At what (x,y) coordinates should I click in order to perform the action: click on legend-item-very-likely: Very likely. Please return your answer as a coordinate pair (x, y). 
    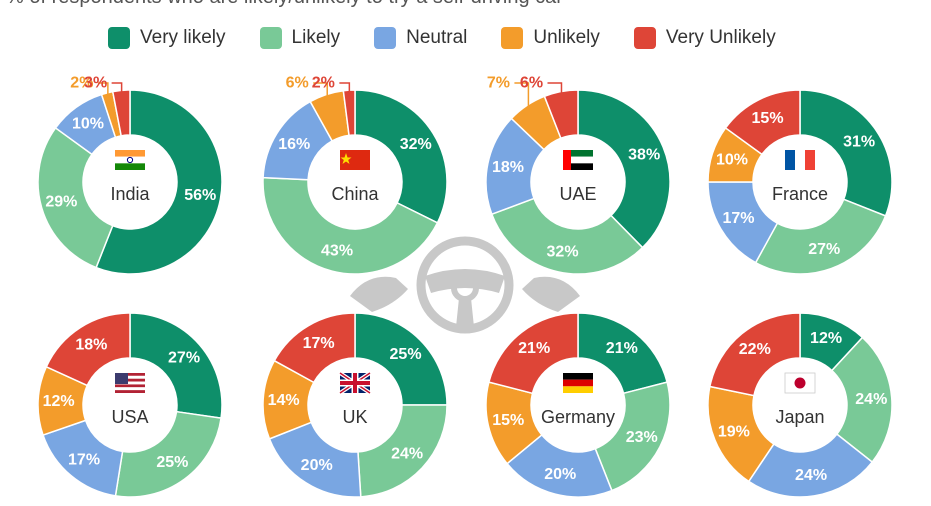
    Looking at the image, I should click on (167, 38).